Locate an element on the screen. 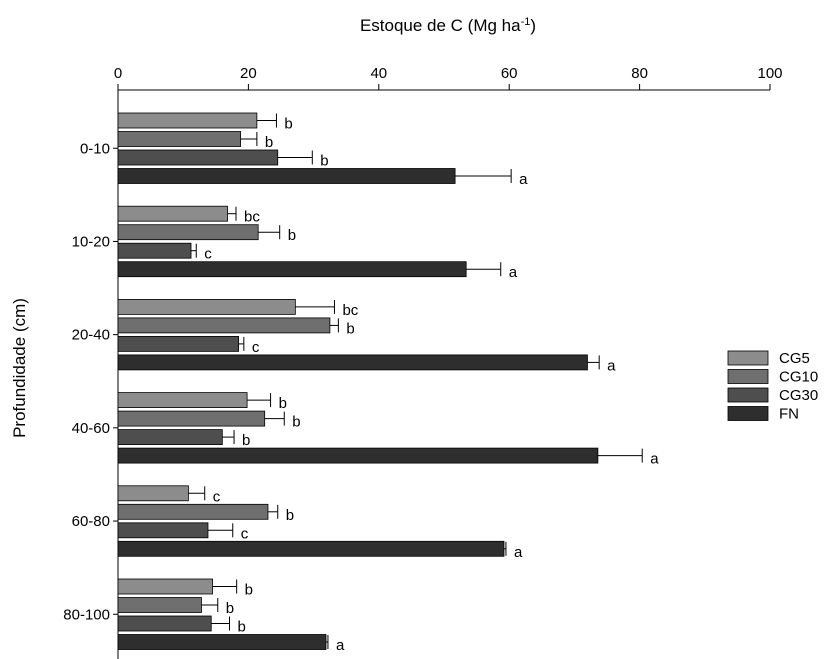 This screenshot has height=659, width=830. y-category-label: 10-20 is located at coordinates (91, 241).